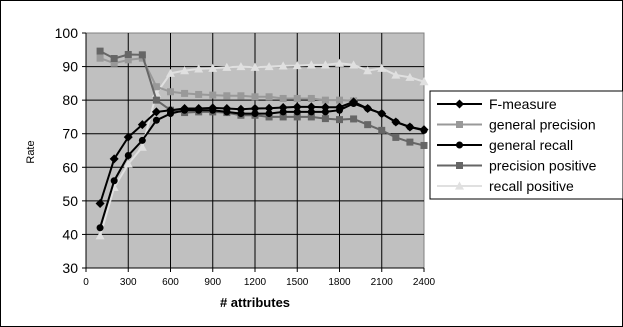 This screenshot has height=327, width=623. What do you see at coordinates (170, 282) in the screenshot?
I see `x-tick-label: 600` at bounding box center [170, 282].